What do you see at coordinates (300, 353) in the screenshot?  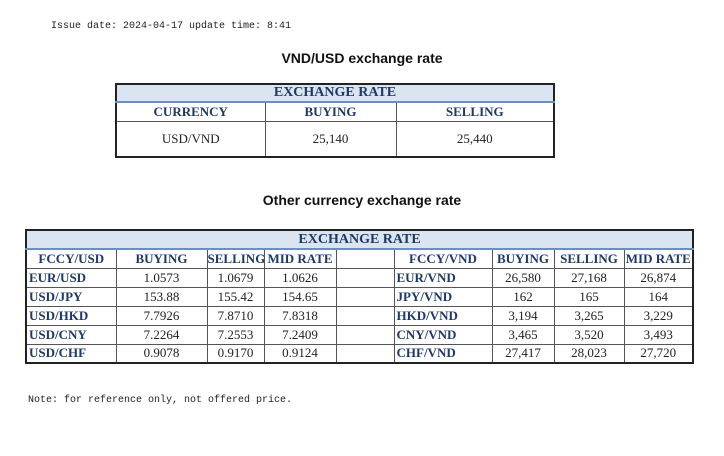 I see `cell: 0.9124` at bounding box center [300, 353].